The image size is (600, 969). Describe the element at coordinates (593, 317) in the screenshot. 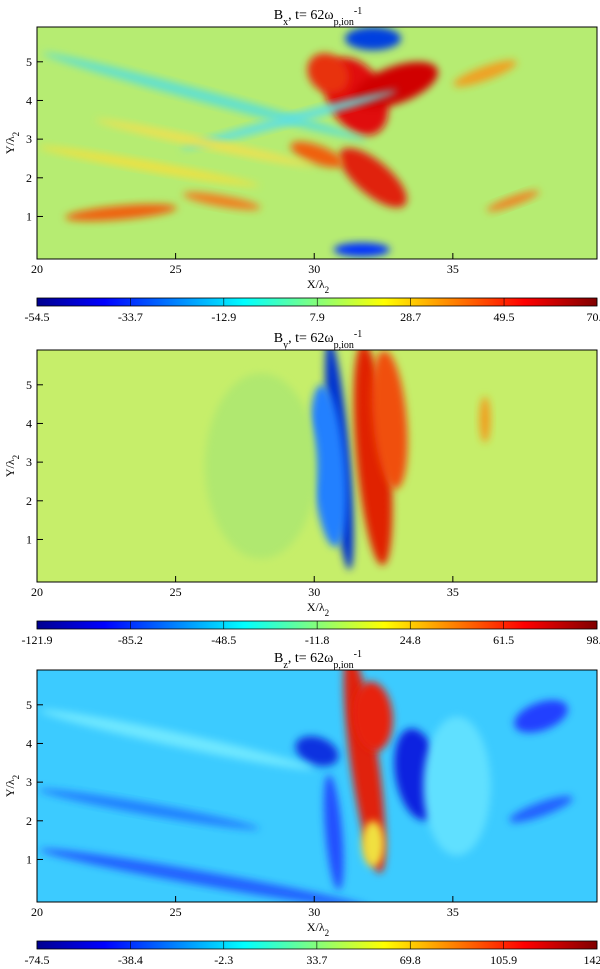

I see `colorbar-tick-label: 70.2` at that location.